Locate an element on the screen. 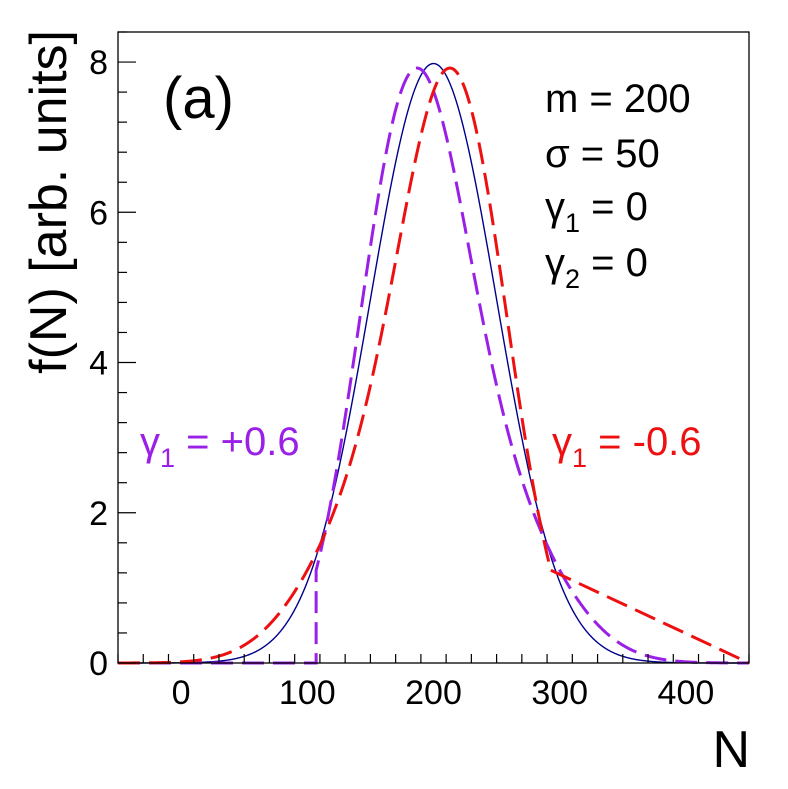 The width and height of the screenshot is (788, 789). x-tick-label: 400 is located at coordinates (686, 693).